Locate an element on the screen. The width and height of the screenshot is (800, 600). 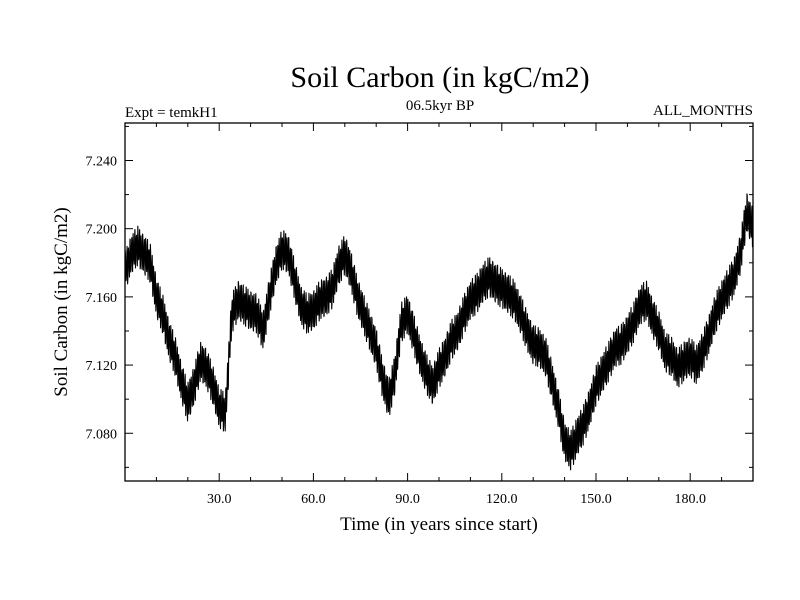
y-axis-label: Soil Carbon (in kgC/m2) is located at coordinates (61, 301).